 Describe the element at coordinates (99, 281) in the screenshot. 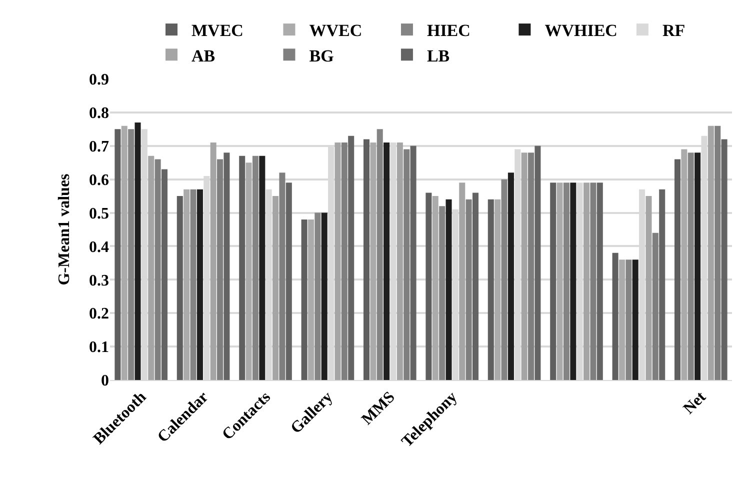

I see `y-tick-label: 0.3` at that location.